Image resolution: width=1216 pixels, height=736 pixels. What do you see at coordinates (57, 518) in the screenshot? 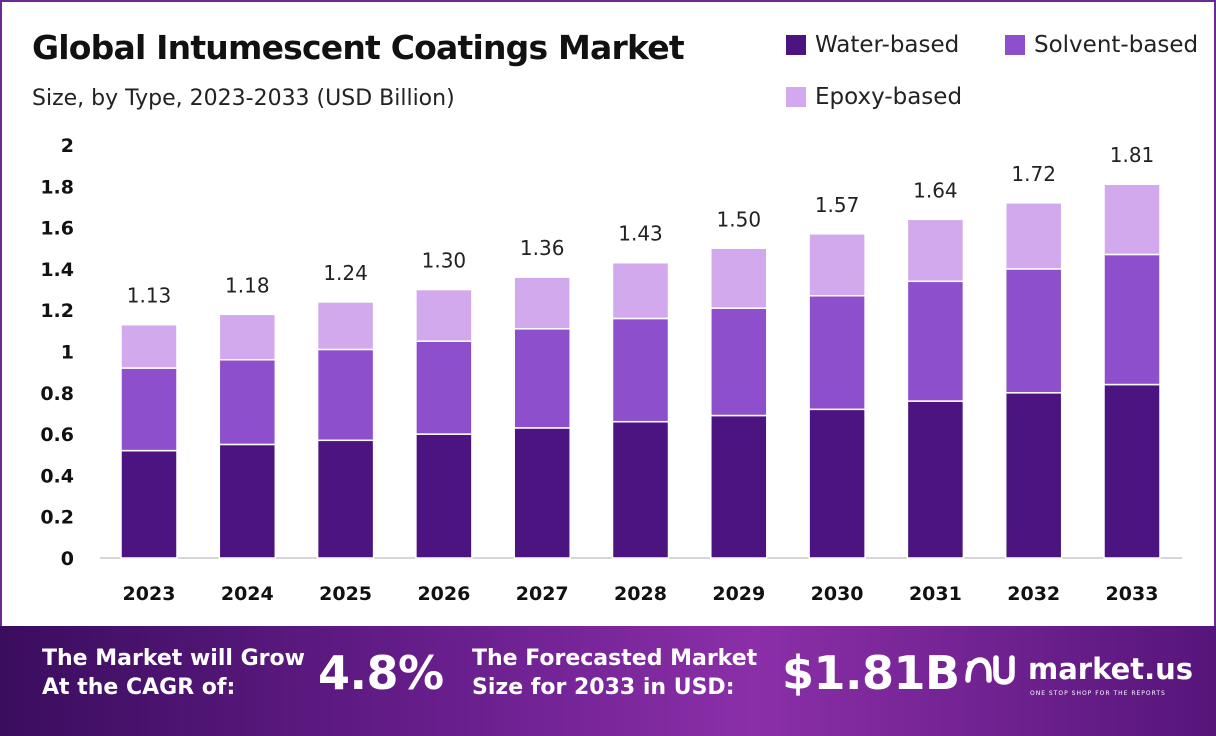
I see `y-tick-label: 0.2` at bounding box center [57, 518].